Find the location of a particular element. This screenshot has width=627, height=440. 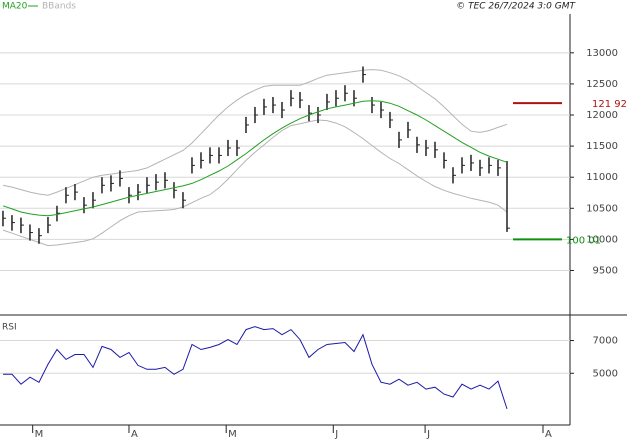

y-tick-label: 5000 is located at coordinates (605, 373).